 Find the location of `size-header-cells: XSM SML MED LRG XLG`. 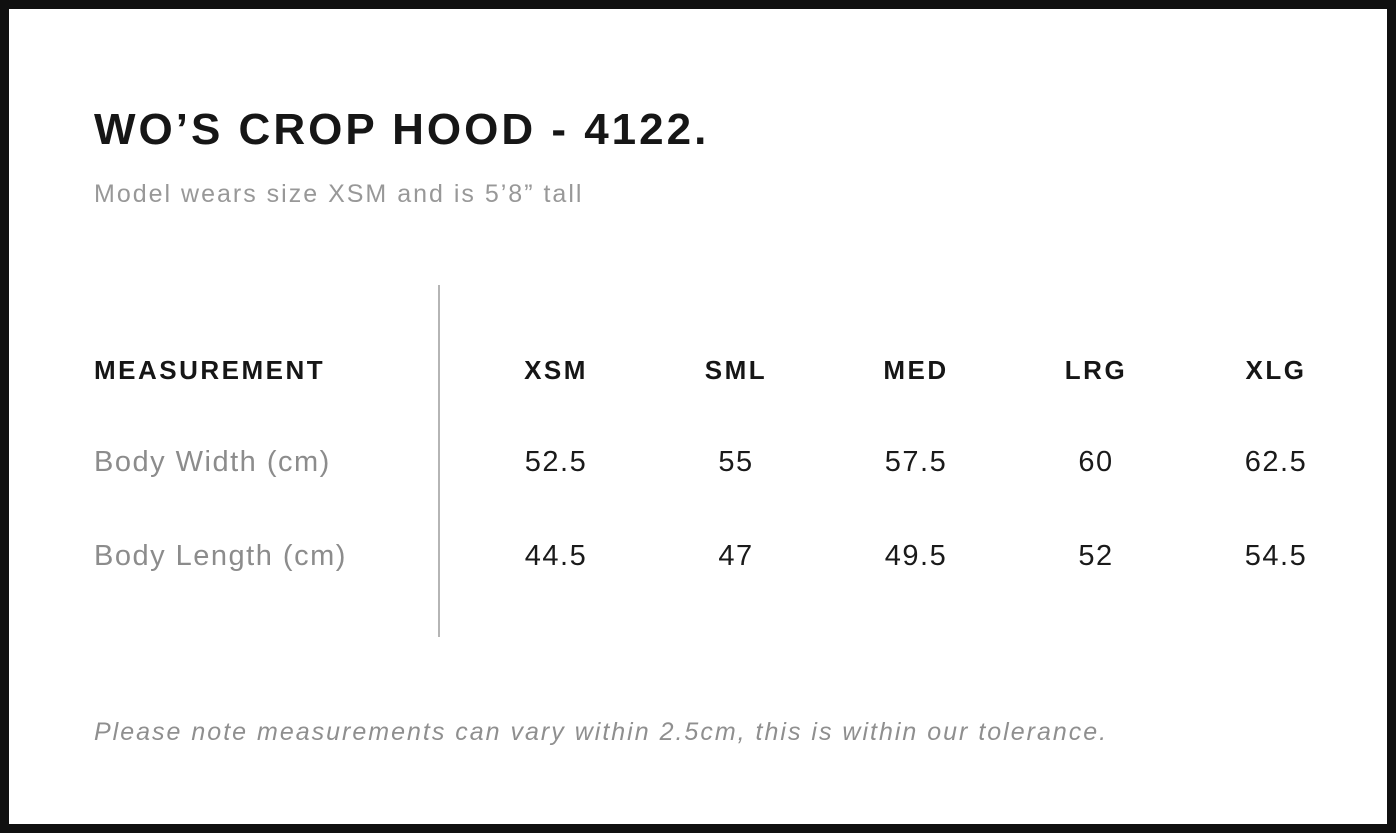

size-header-cells: XSM SML MED LRG XLG is located at coordinates (916, 370).